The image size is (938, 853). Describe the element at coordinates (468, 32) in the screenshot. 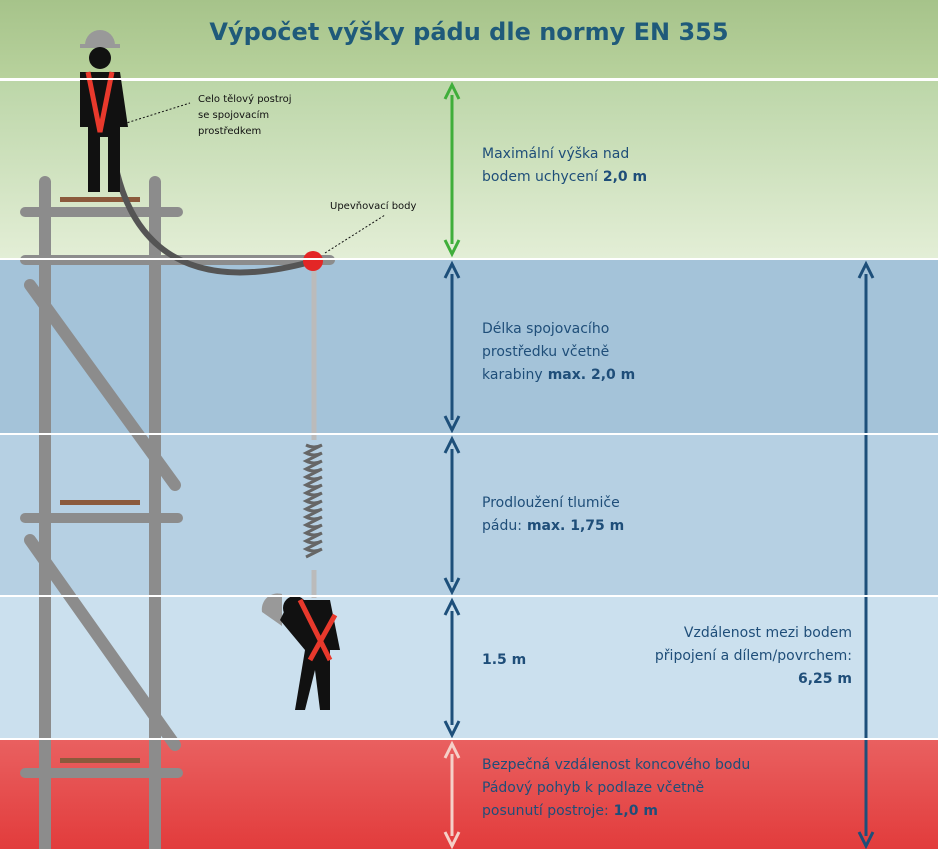

I see `title: Výpočet výšky pádu dle normy EN 355` at that location.